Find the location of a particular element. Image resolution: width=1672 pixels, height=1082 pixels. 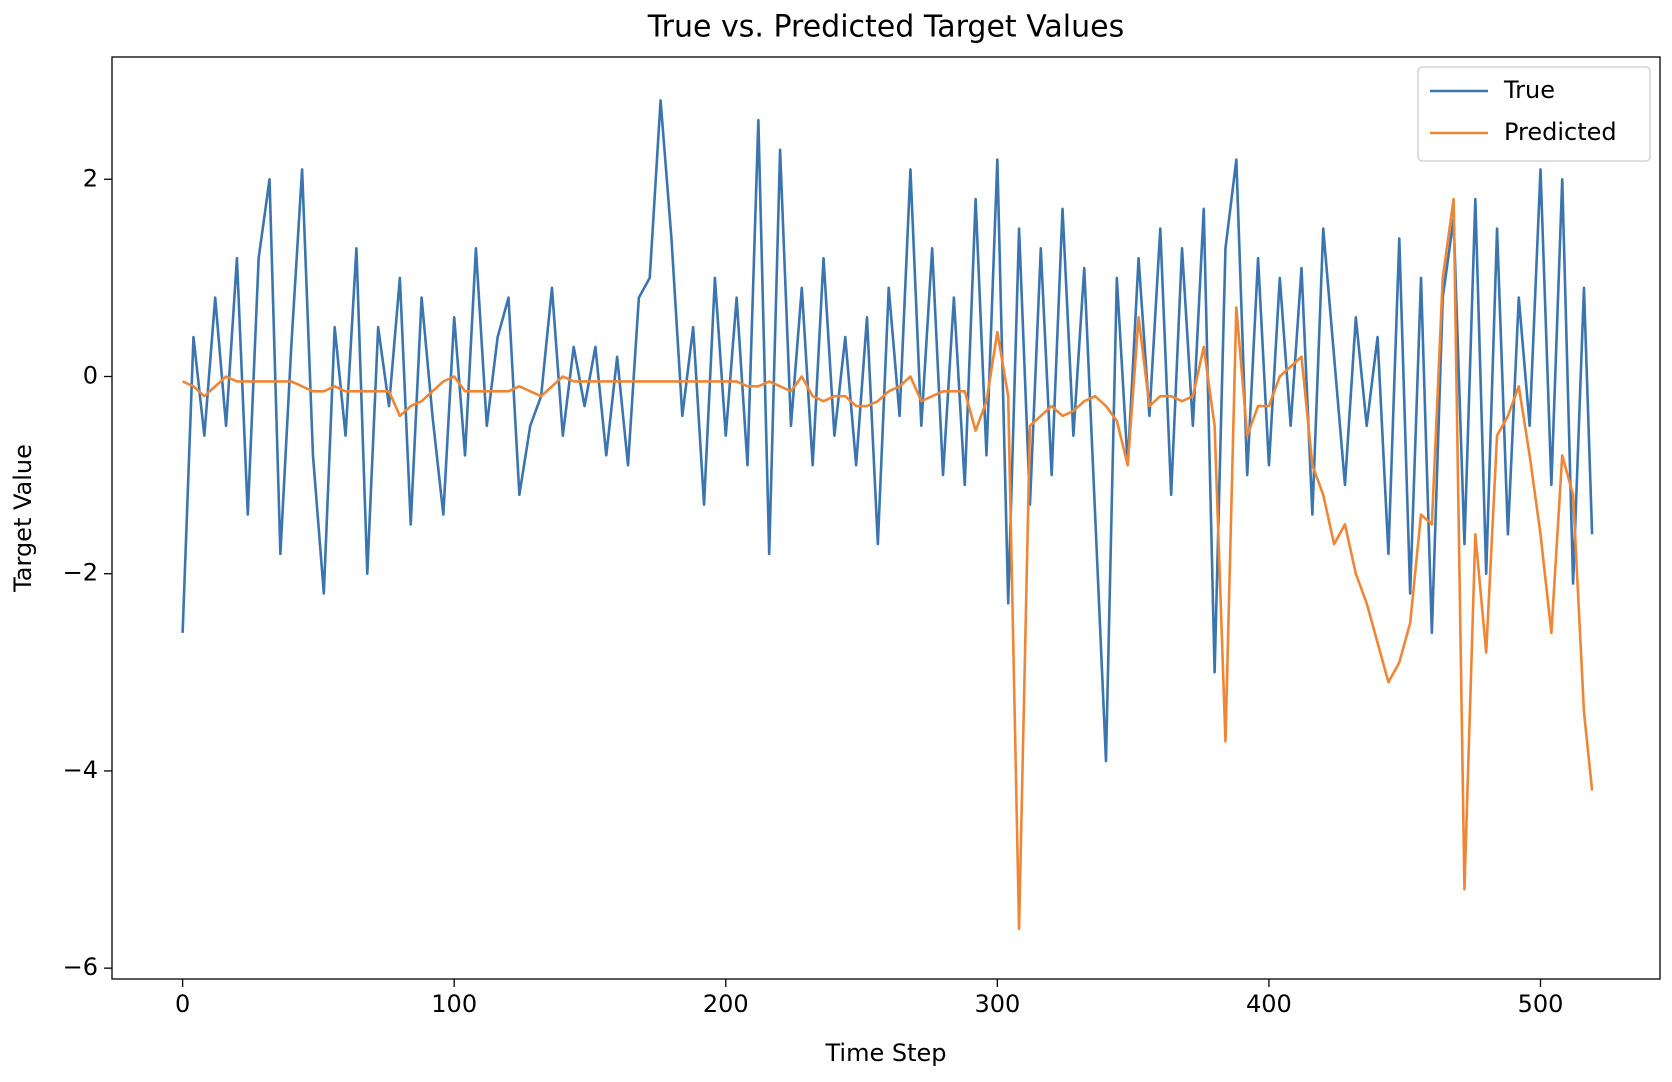

x-tick-label: 0 is located at coordinates (182, 1004).